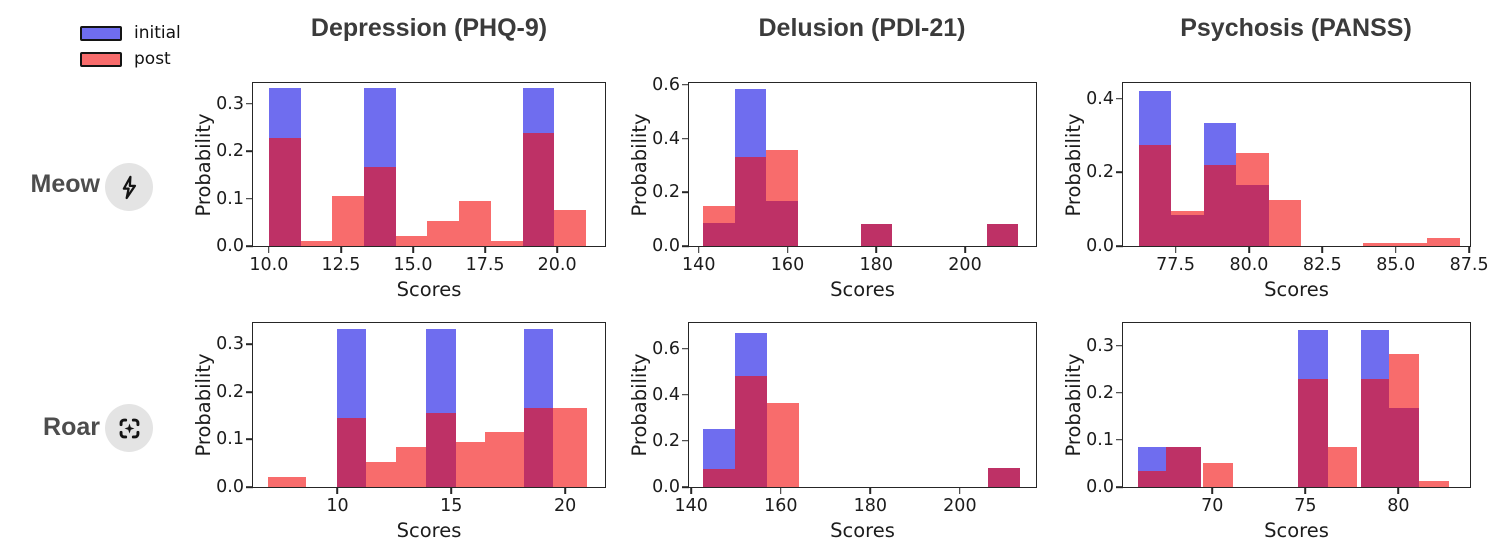  I want to click on initial-swatch, so click(101, 33).